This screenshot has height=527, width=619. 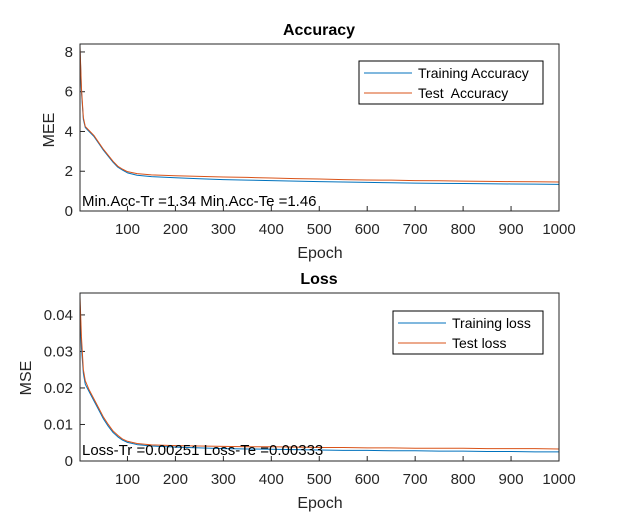 I want to click on loss-xtick-label: 600, so click(x=367, y=479).